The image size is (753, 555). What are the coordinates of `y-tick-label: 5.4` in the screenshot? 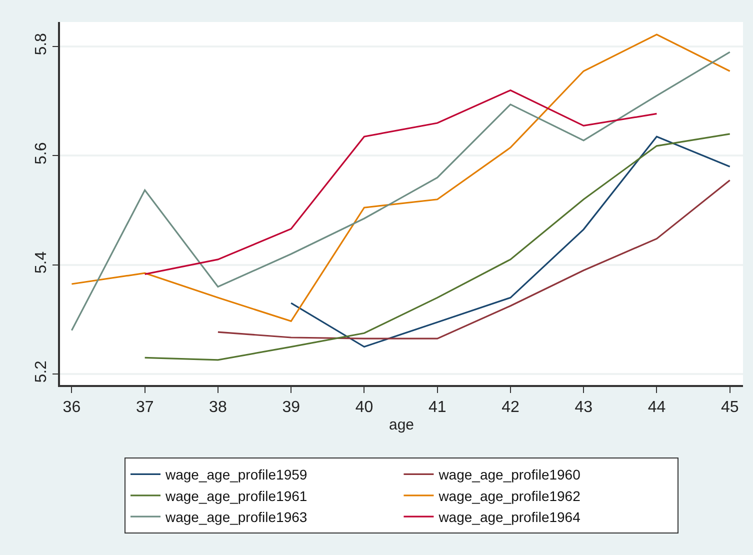 It's located at (41, 262).